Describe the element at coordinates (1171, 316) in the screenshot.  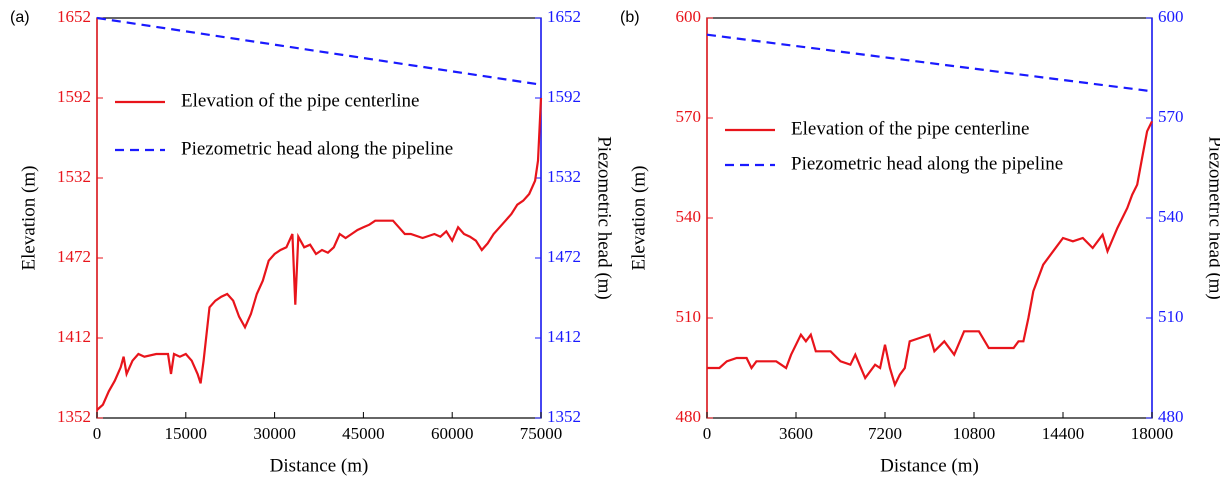
I see `y2-tick-label: 510` at that location.